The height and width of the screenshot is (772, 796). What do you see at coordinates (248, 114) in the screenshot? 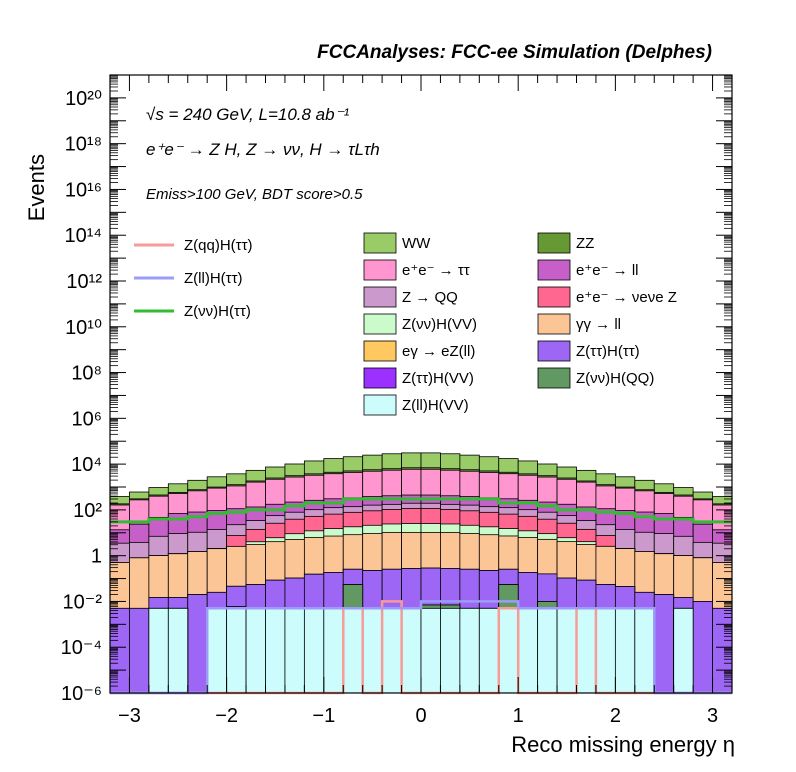
I see `annotation-energy-lumi: √s = 240 GeV, L=10.8 ab⁻¹` at bounding box center [248, 114].